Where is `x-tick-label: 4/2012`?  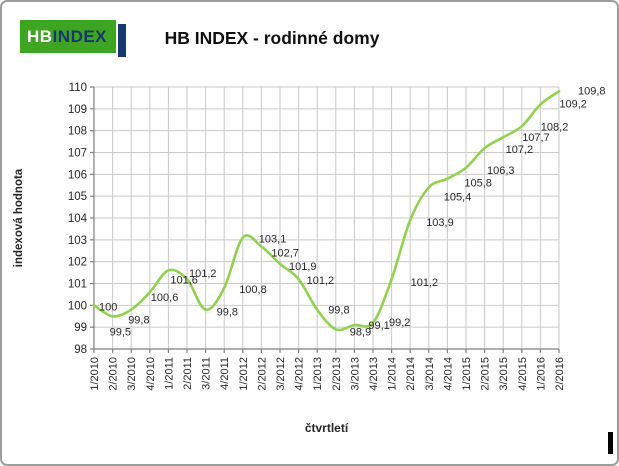 x-tick-label: 4/2012 is located at coordinates (300, 374).